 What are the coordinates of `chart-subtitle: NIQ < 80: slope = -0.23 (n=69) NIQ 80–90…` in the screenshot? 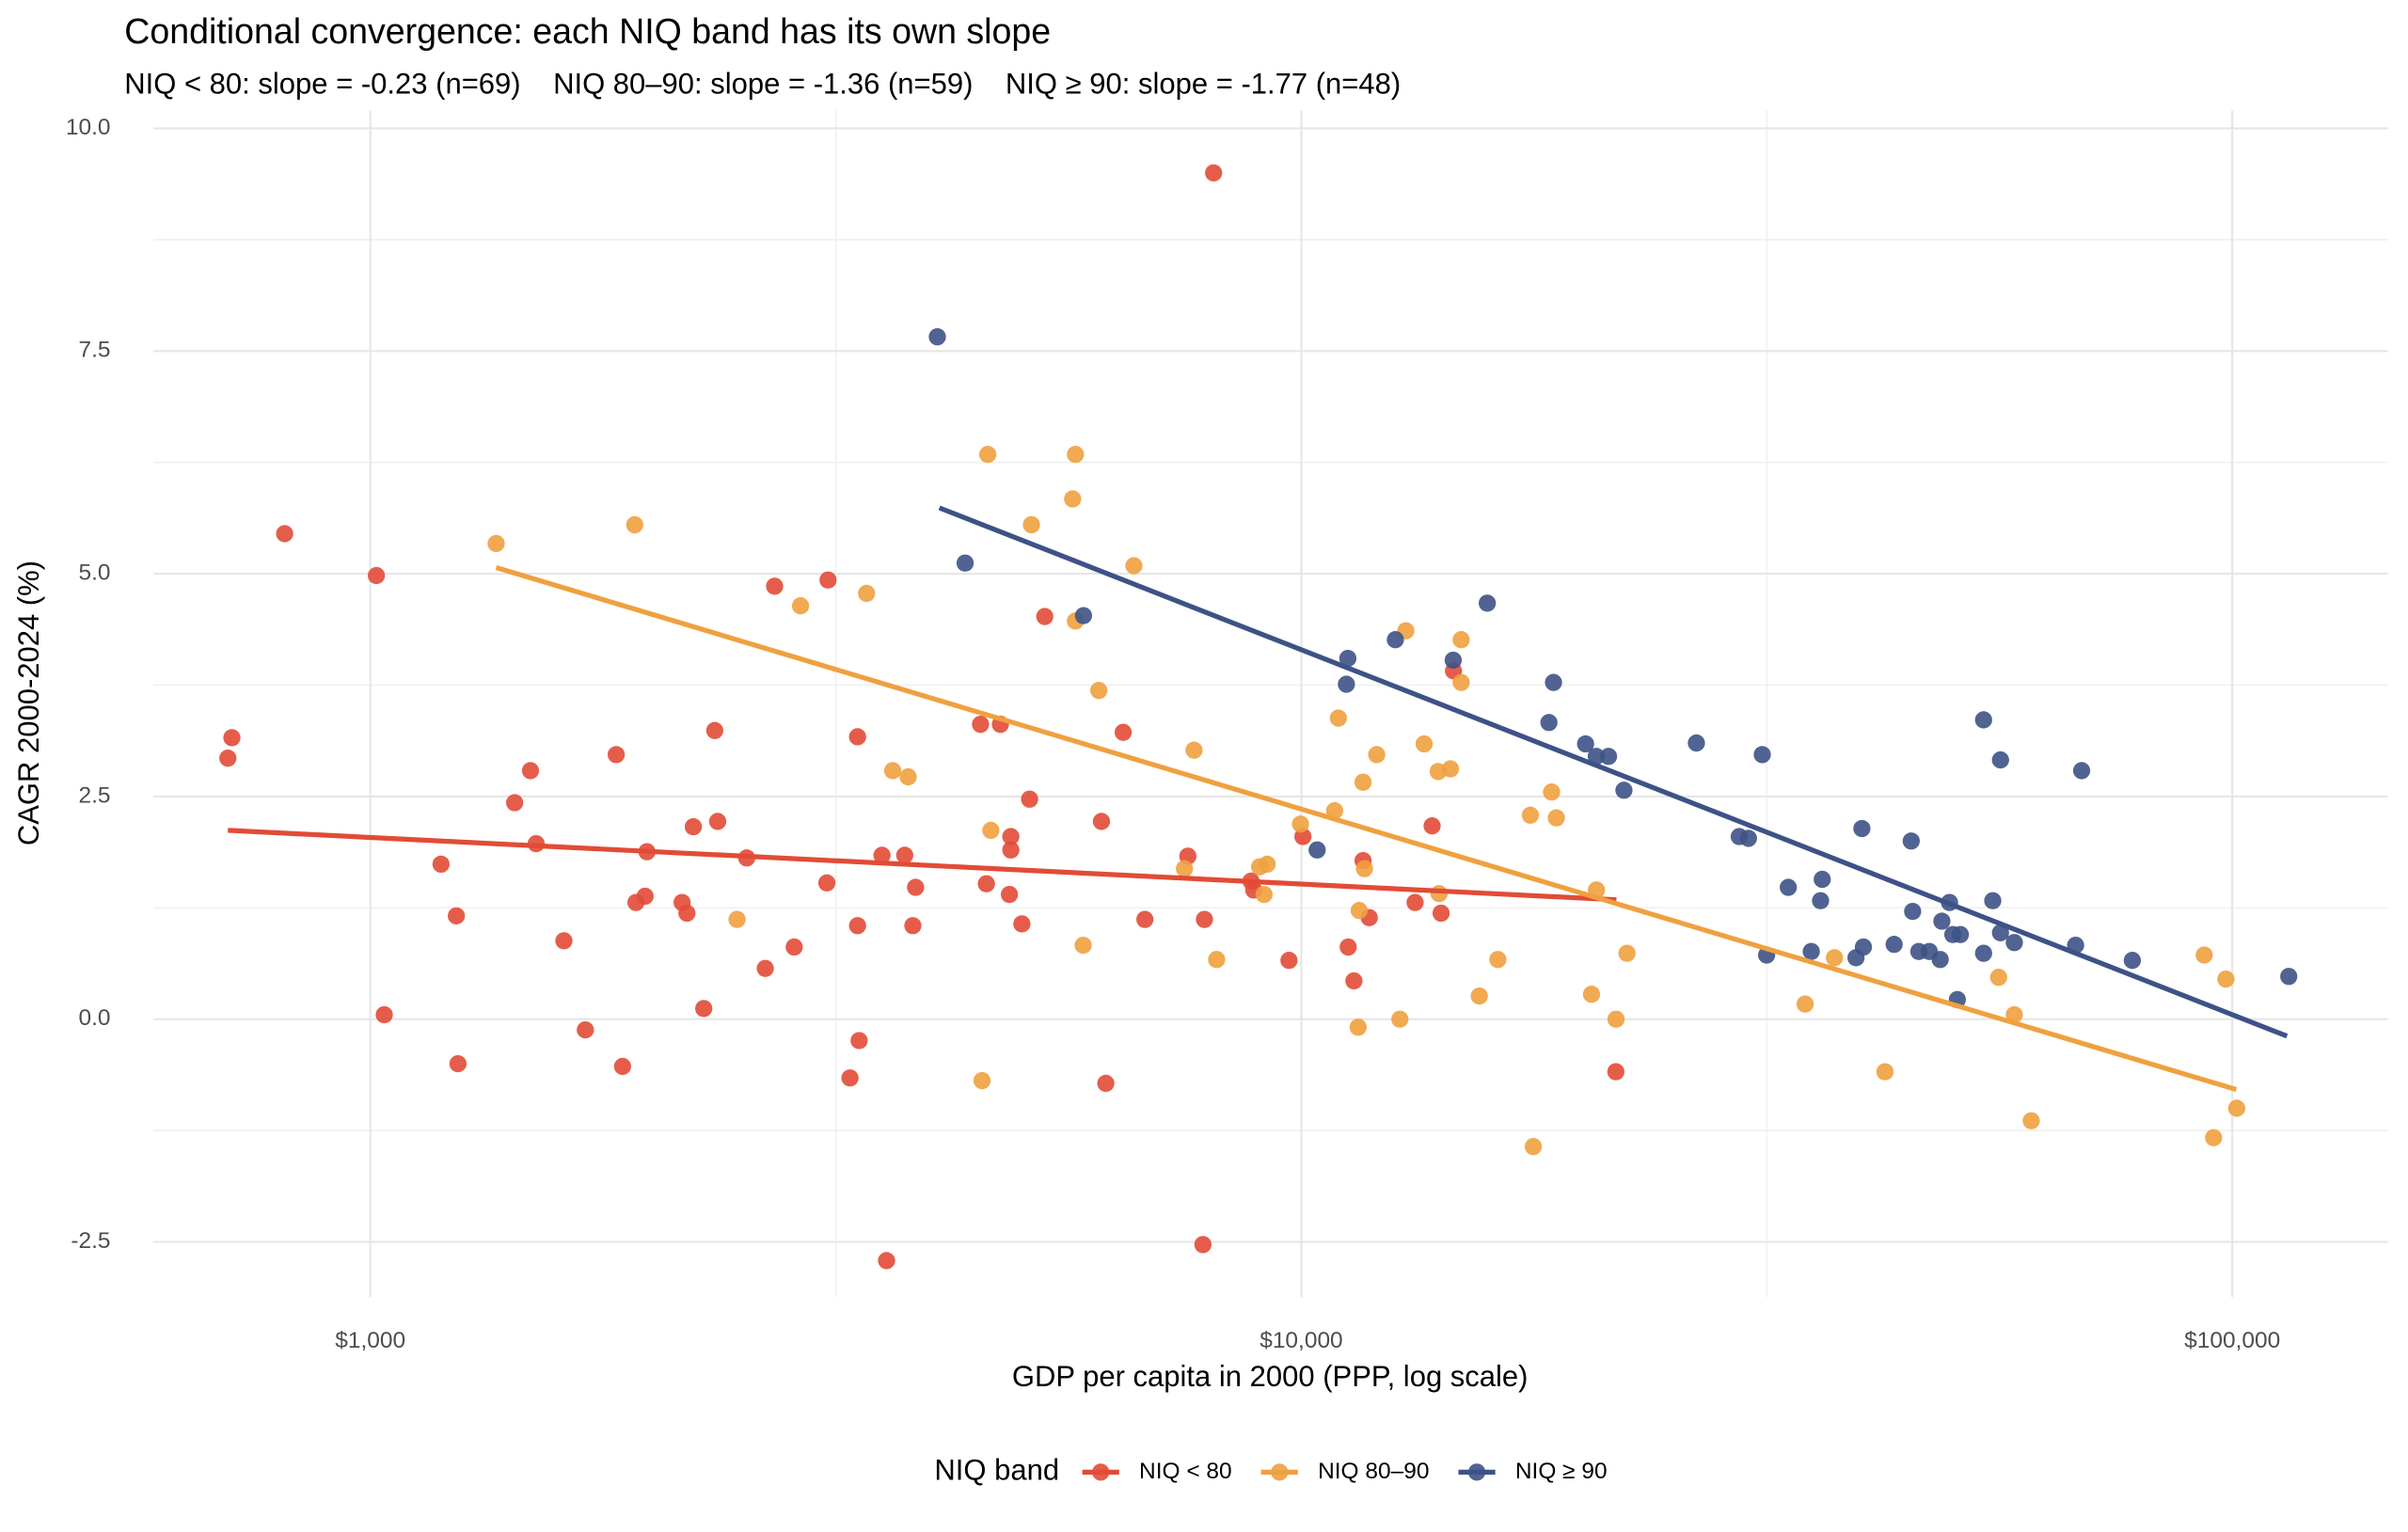 It's located at (763, 84).